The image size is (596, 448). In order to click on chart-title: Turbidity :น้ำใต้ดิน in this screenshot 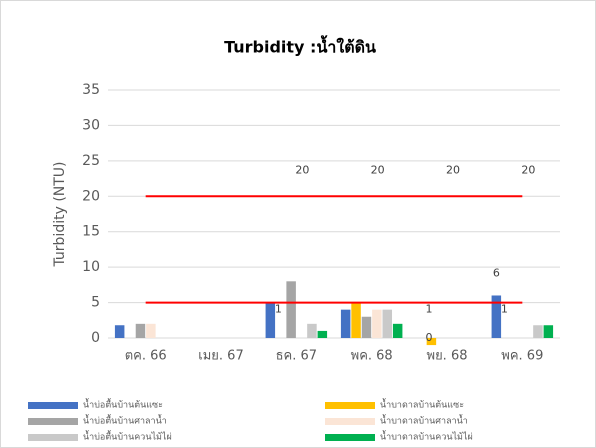, I will do `click(300, 46)`.